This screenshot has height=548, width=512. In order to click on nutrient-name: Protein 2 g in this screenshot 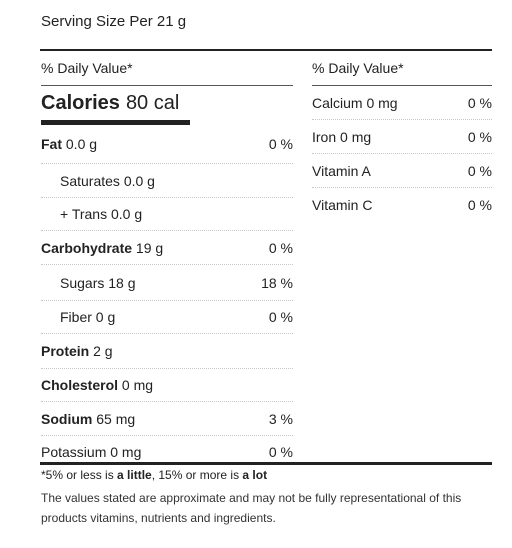, I will do `click(77, 351)`.